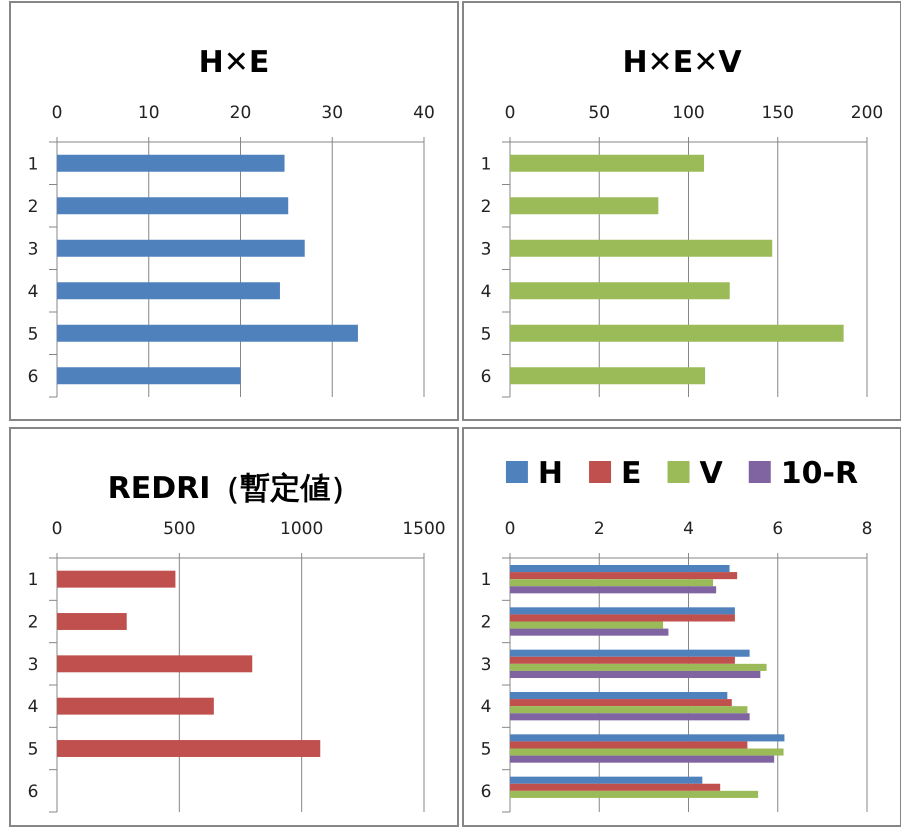  What do you see at coordinates (234, 62) in the screenshot?
I see `chart-title: H✕E` at bounding box center [234, 62].